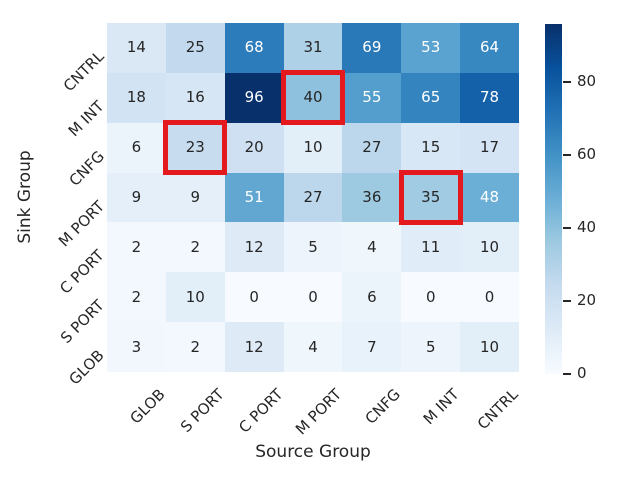 The height and width of the screenshot is (480, 640). I want to click on heatmap-cell: 31, so click(313, 48).